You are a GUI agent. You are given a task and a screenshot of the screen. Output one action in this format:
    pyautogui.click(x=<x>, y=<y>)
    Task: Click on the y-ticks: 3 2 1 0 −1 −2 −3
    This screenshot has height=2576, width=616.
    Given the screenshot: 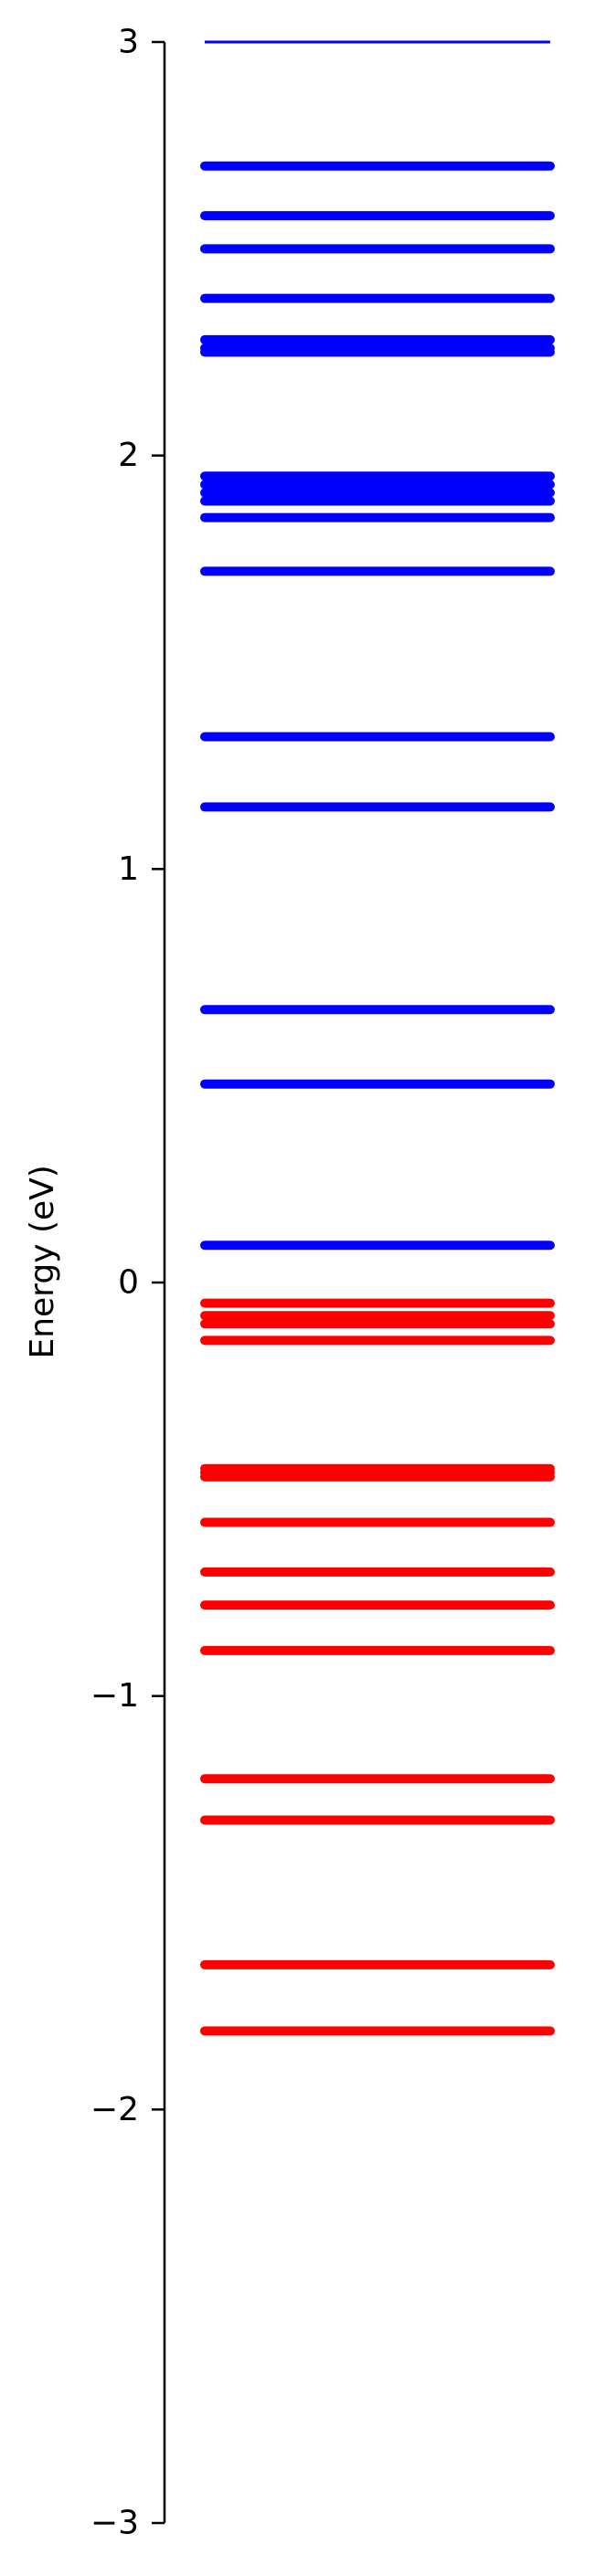 What is the action you would take?
    pyautogui.click(x=127, y=1283)
    